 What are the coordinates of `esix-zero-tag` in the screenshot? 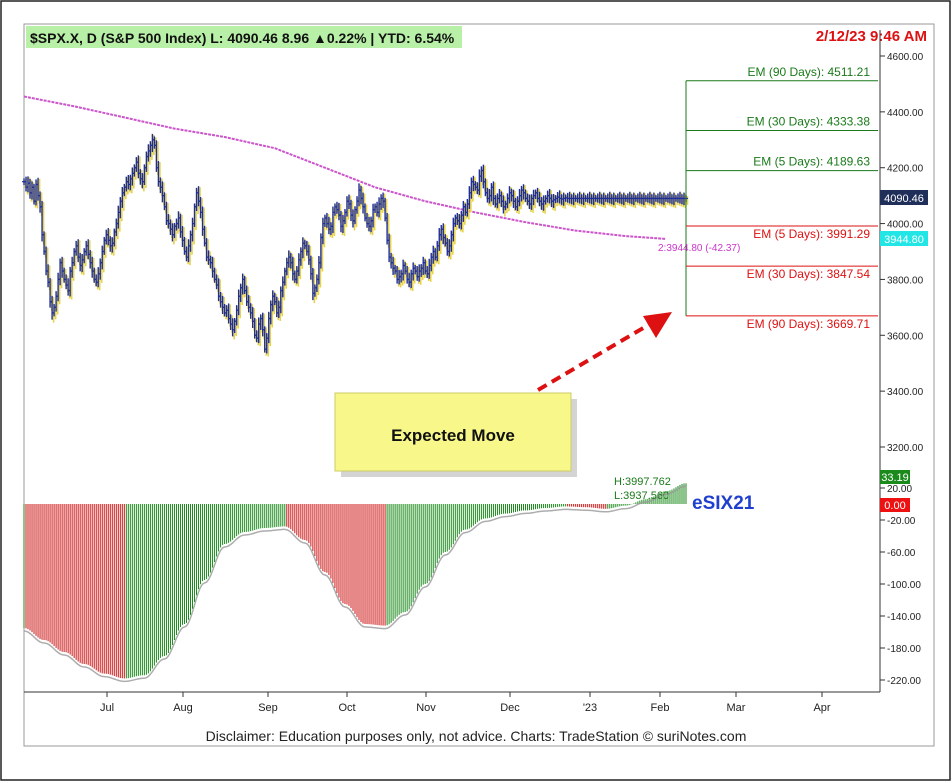 It's located at (895, 505).